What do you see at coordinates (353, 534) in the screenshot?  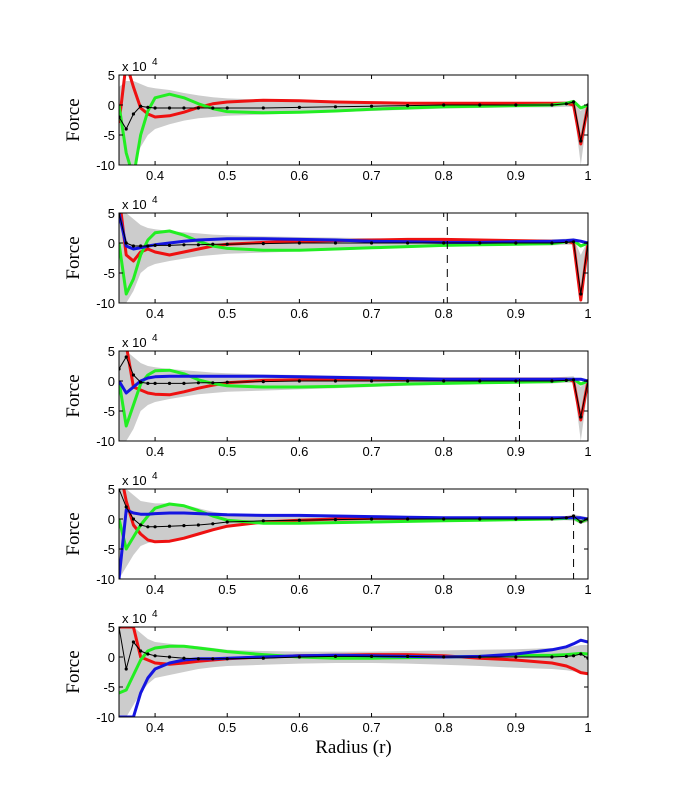 I see `band` at bounding box center [353, 534].